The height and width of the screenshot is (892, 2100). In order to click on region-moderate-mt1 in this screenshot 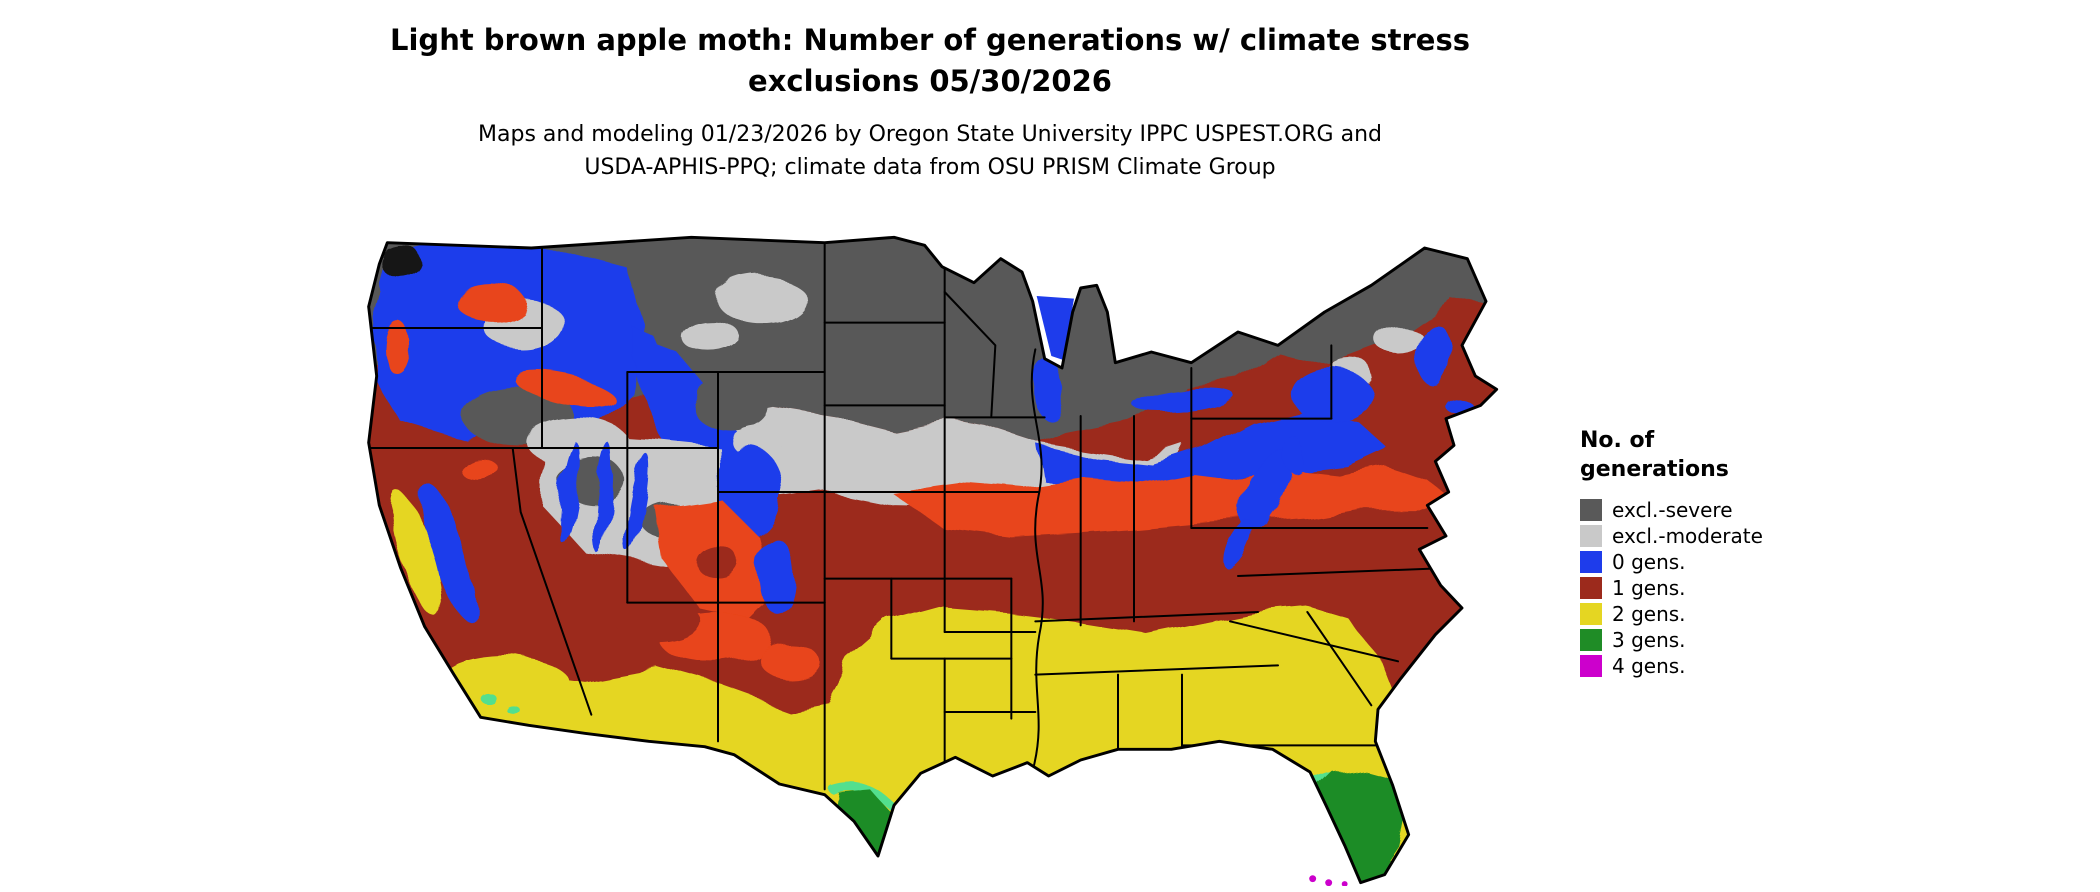, I will do `click(760, 298)`.